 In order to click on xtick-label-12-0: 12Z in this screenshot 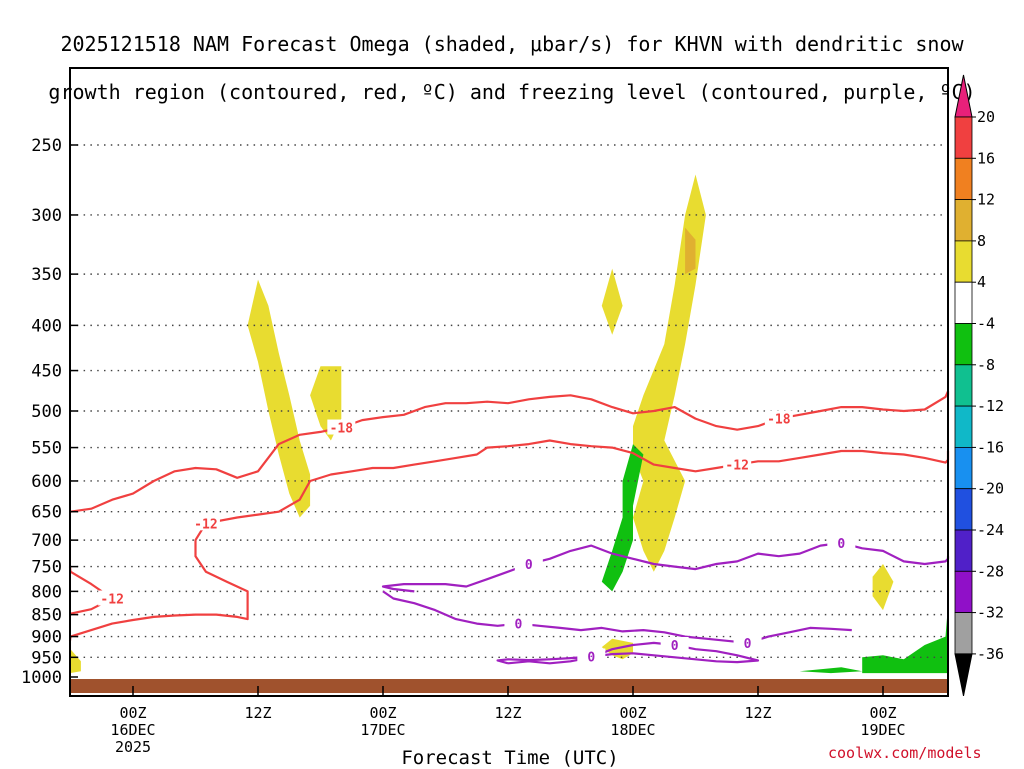, I will do `click(257, 713)`.